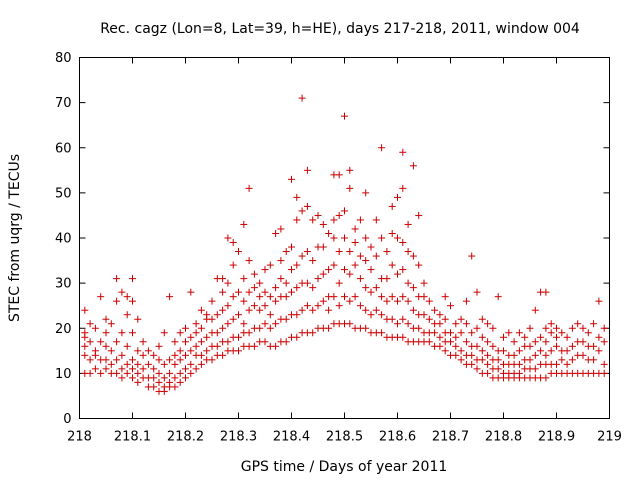  Describe the element at coordinates (63, 284) in the screenshot. I see `y-tick-label: 30` at that location.